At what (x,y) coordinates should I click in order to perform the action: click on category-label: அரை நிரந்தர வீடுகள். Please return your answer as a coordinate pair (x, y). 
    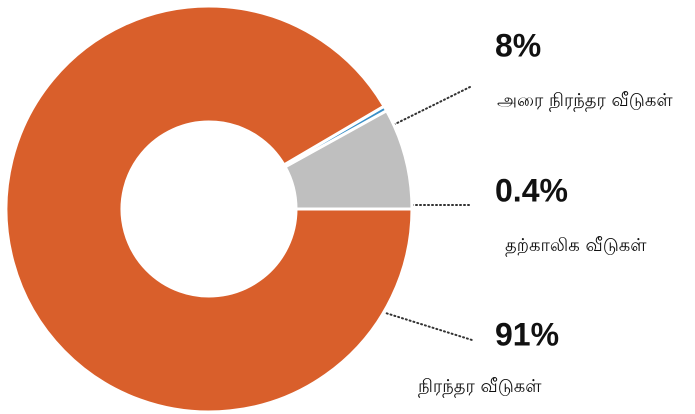
    Looking at the image, I should click on (585, 101).